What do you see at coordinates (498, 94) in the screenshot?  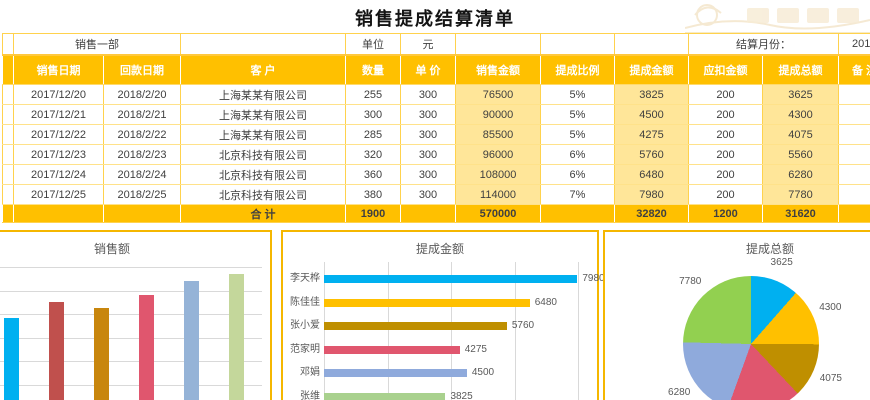 I see `data-cell: 76500` at bounding box center [498, 94].